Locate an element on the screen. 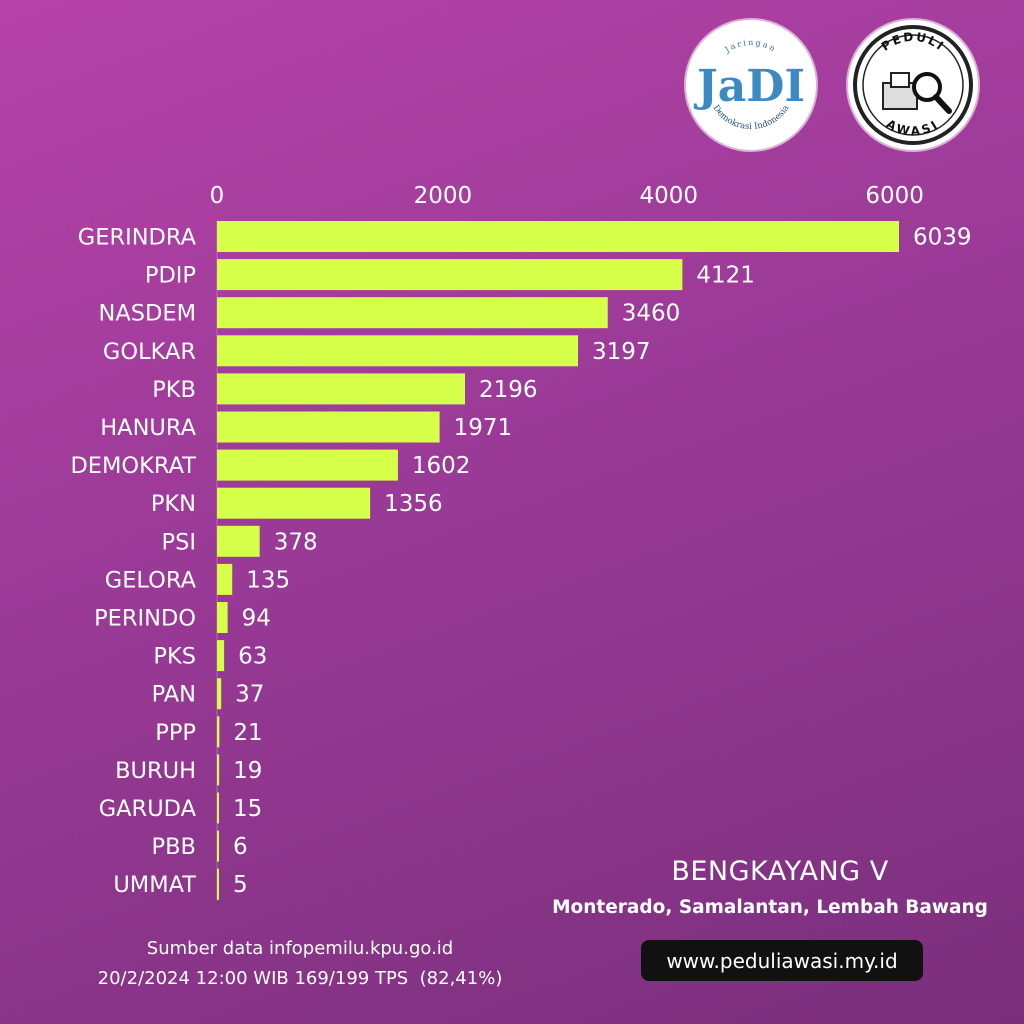 The width and height of the screenshot is (1024, 1024). value-label-gelora: 135 is located at coordinates (268, 580).